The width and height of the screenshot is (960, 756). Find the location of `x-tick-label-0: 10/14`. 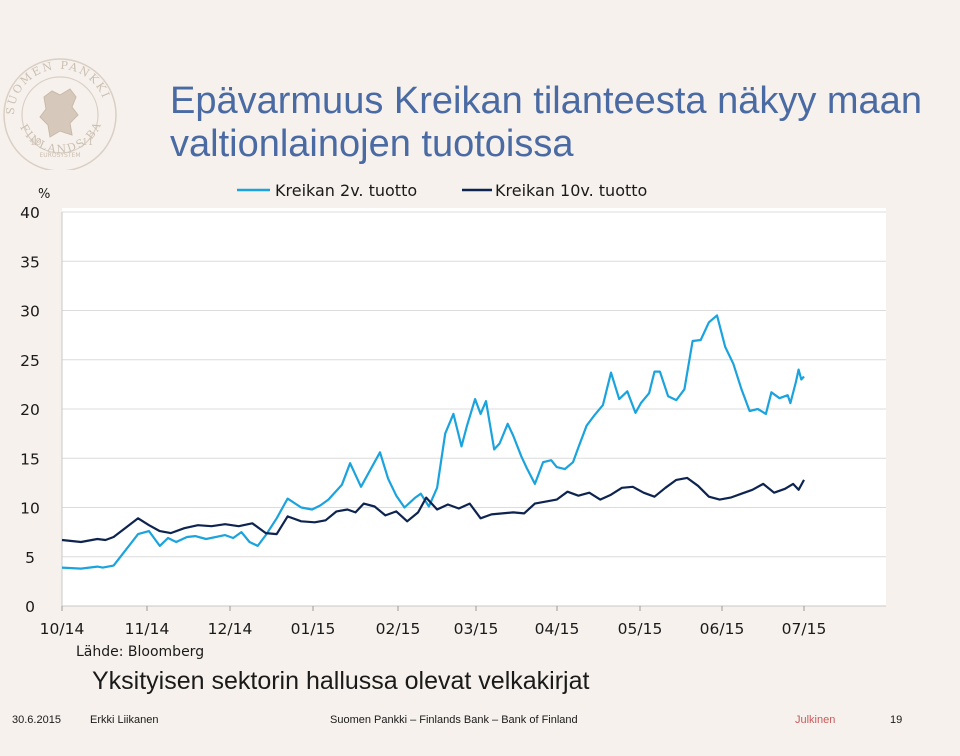

x-tick-label-0: 10/14 is located at coordinates (62, 629).